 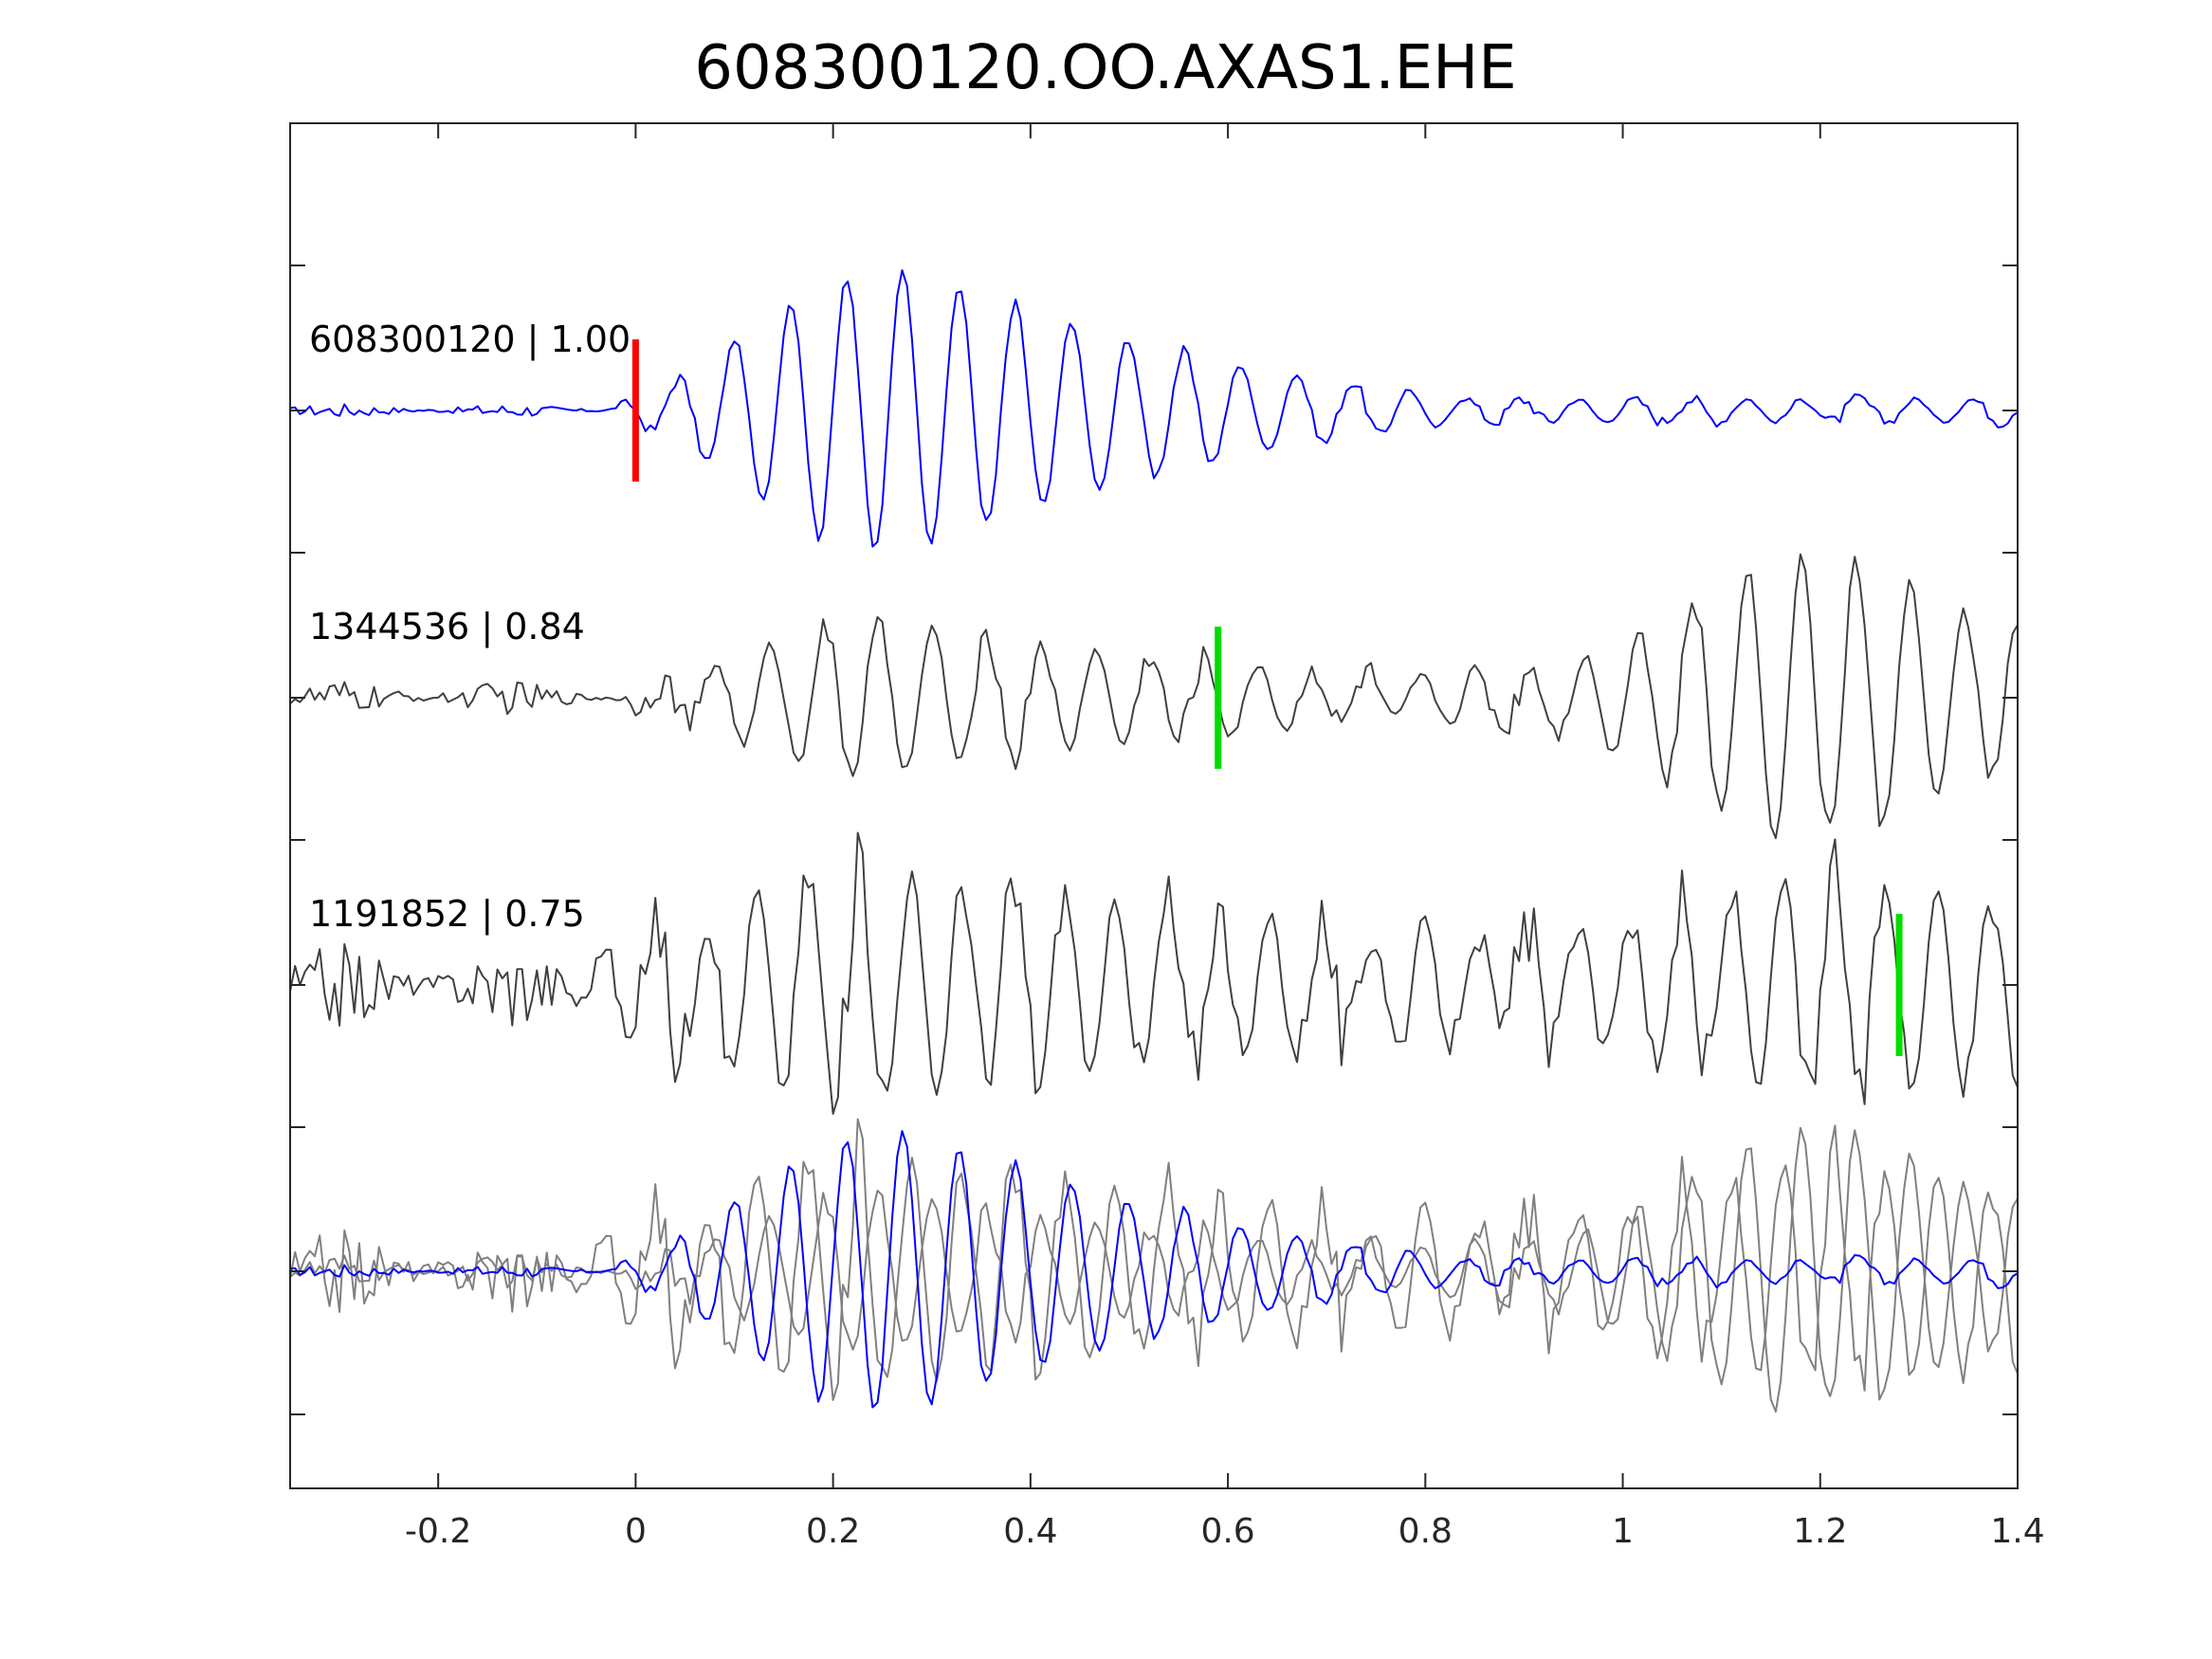 What do you see at coordinates (447, 914) in the screenshot?
I see `trace-label-3: 1191852 | 0.75` at bounding box center [447, 914].